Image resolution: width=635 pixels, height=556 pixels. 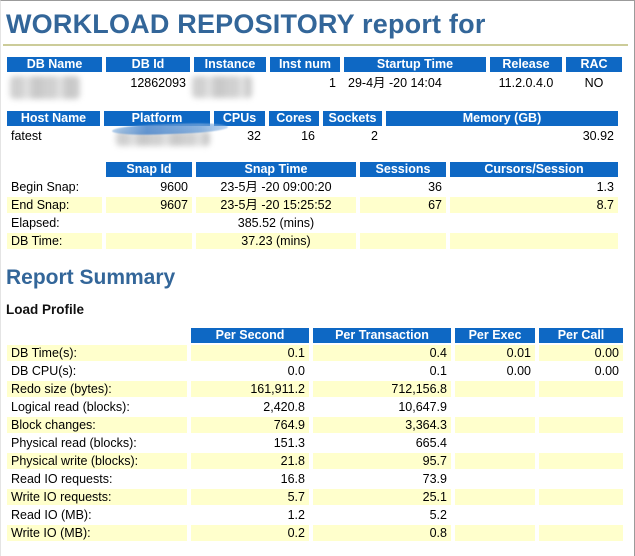 I want to click on snapshot-cell-3-0: DB Time:, so click(x=54, y=241).